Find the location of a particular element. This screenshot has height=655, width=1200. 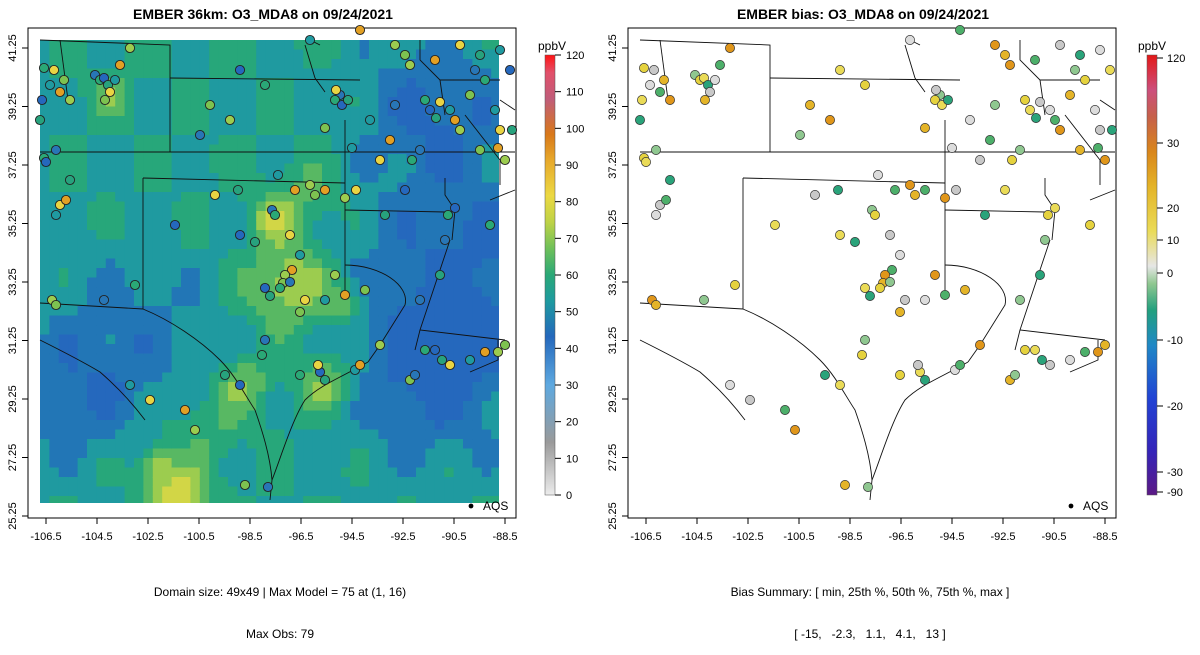

right-map-title: EMBER bias: O3_MDA8 on 09/24/2021 is located at coordinates (863, 14).